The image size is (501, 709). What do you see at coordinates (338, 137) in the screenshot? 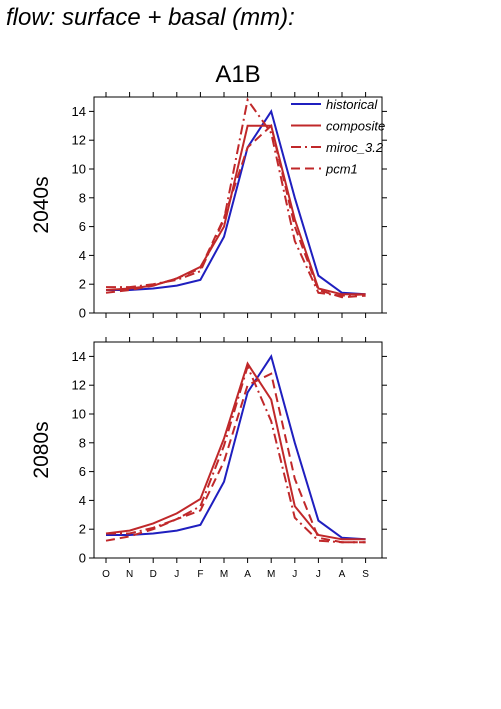
I see `legend: historical composite miroc_3.2 pcm1` at bounding box center [338, 137].